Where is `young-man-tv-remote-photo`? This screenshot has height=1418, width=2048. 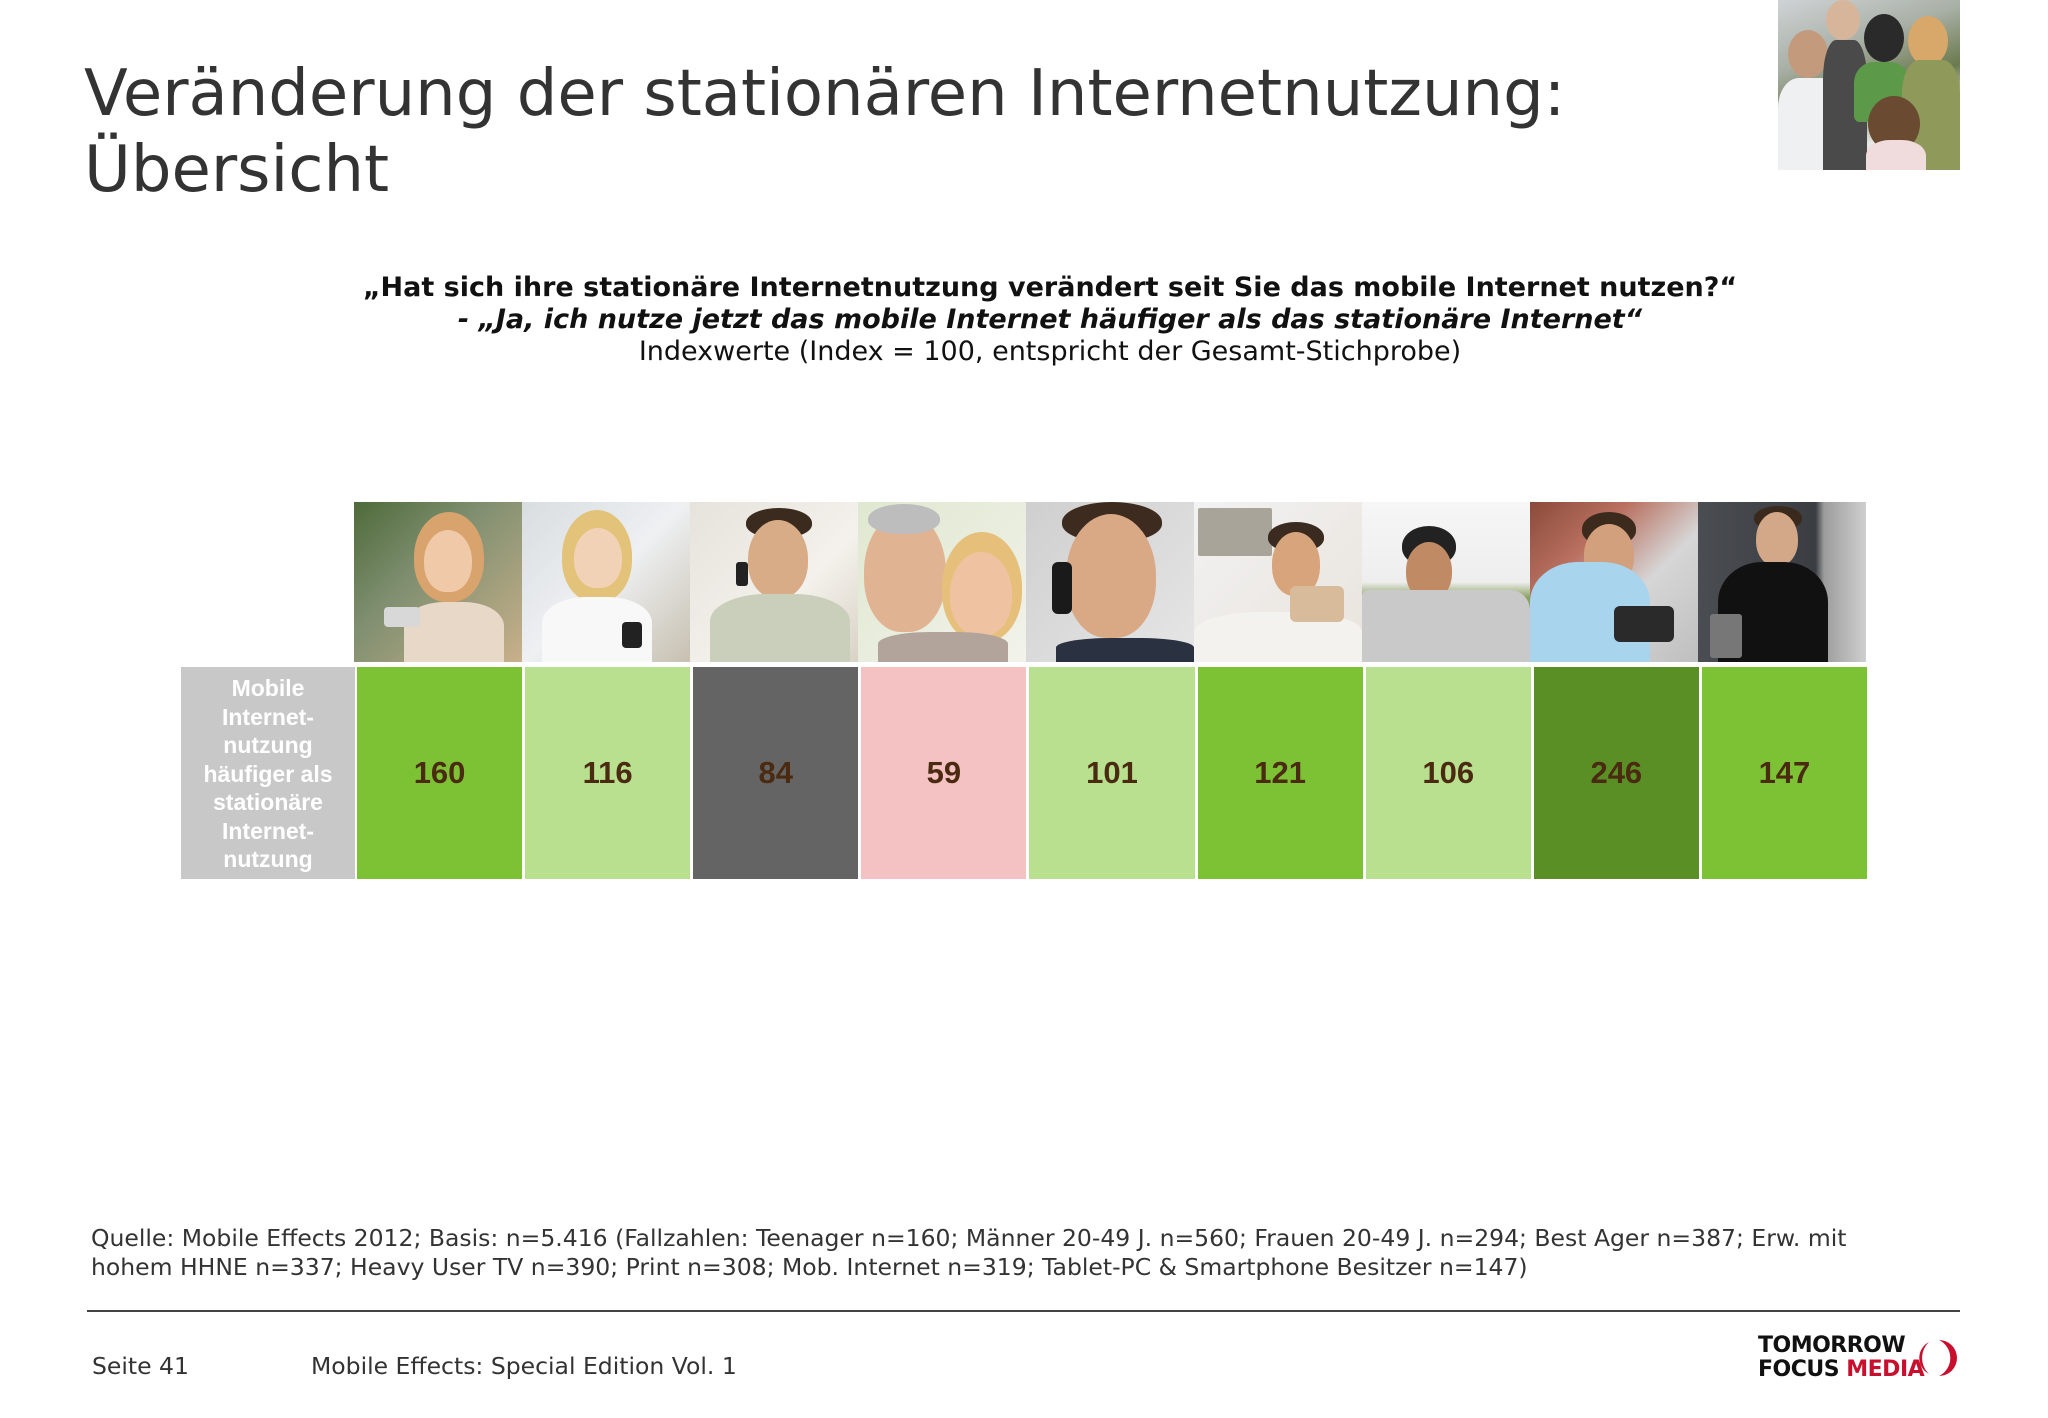 young-man-tv-remote-photo is located at coordinates (1278, 582).